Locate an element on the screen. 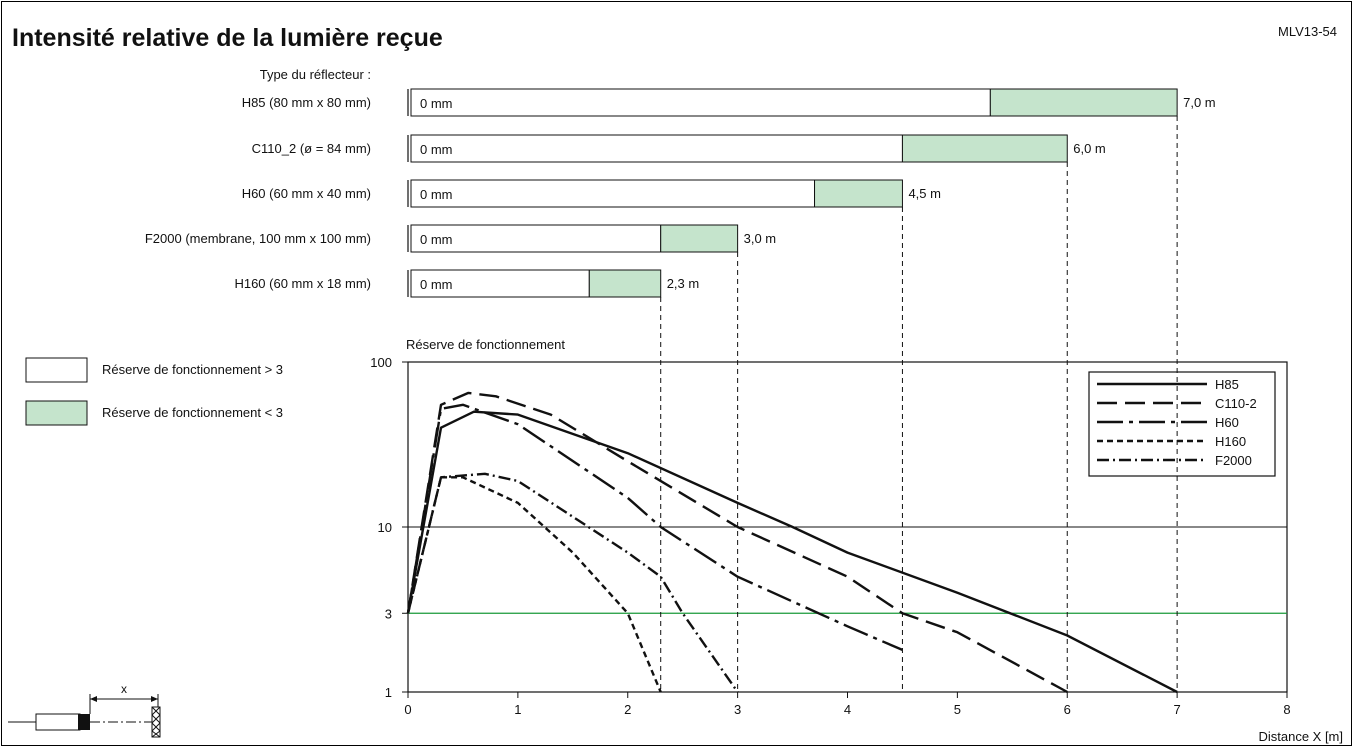 The width and height of the screenshot is (1355, 749). legend-series-label: H85 is located at coordinates (1227, 384).